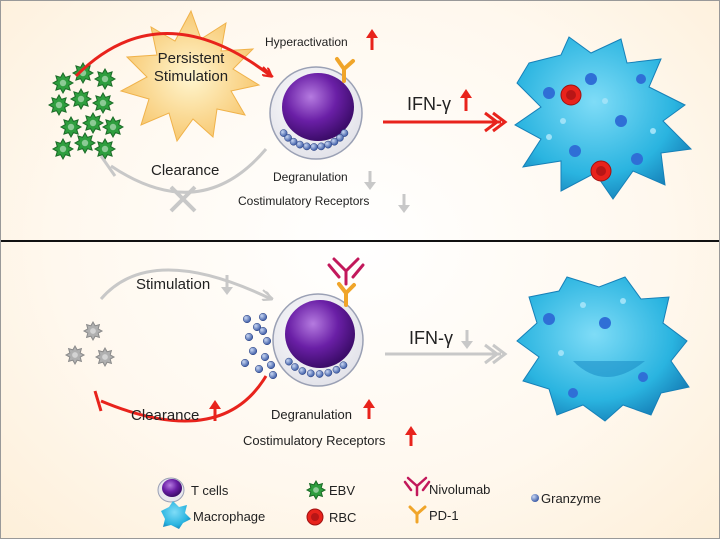 The image size is (720, 539). I want to click on macrophage-top, so click(603, 118).